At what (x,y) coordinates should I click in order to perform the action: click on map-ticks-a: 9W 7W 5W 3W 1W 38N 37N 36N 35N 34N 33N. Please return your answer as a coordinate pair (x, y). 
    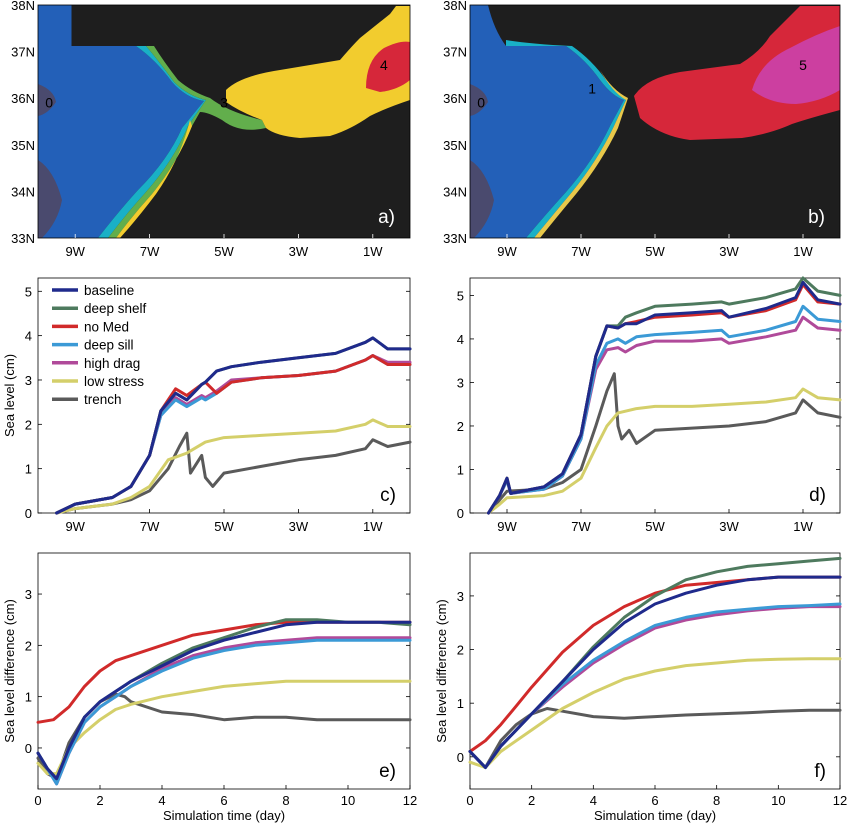
    Looking at the image, I should click on (197, 129).